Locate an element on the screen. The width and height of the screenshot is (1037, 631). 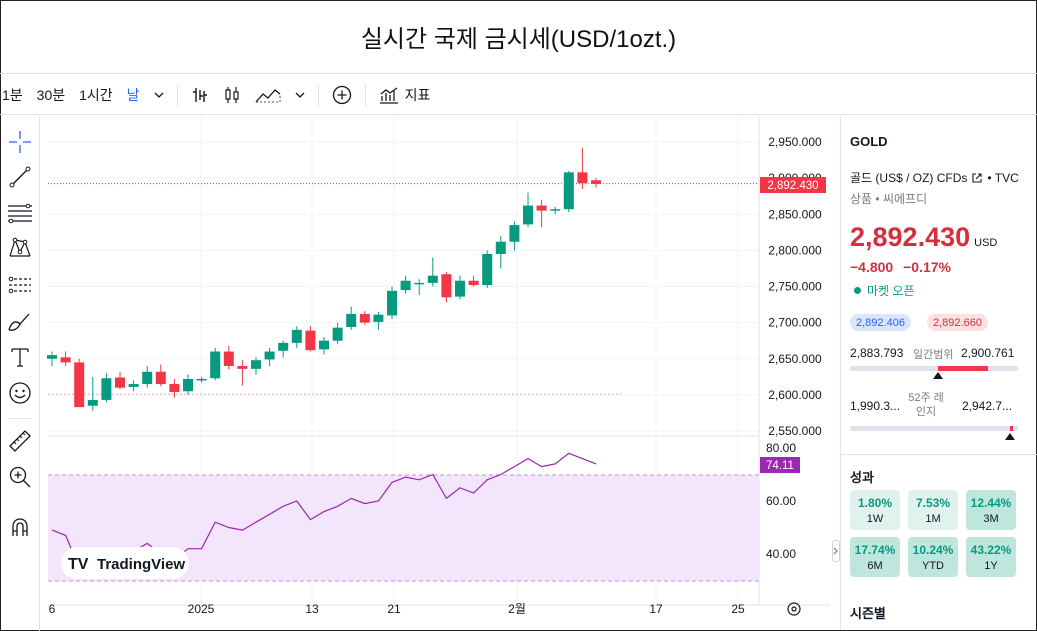
text-icon is located at coordinates (20, 357).